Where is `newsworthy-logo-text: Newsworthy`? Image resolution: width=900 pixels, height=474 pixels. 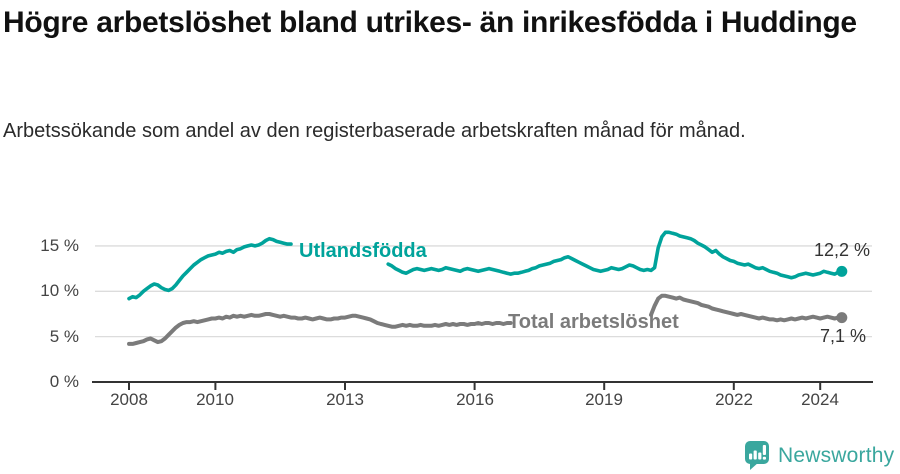 newsworthy-logo-text: Newsworthy is located at coordinates (836, 455).